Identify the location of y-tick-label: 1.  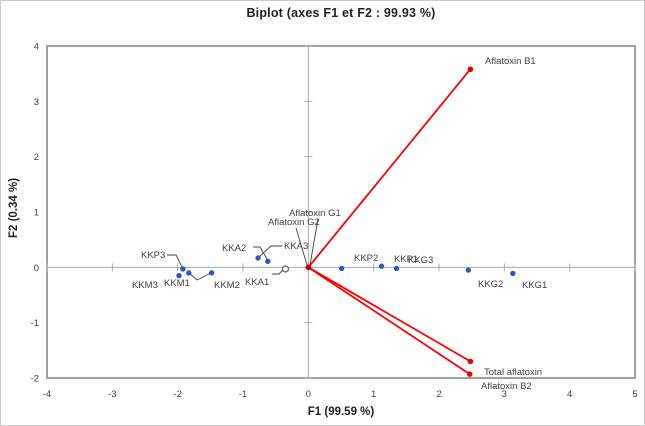
(36, 213).